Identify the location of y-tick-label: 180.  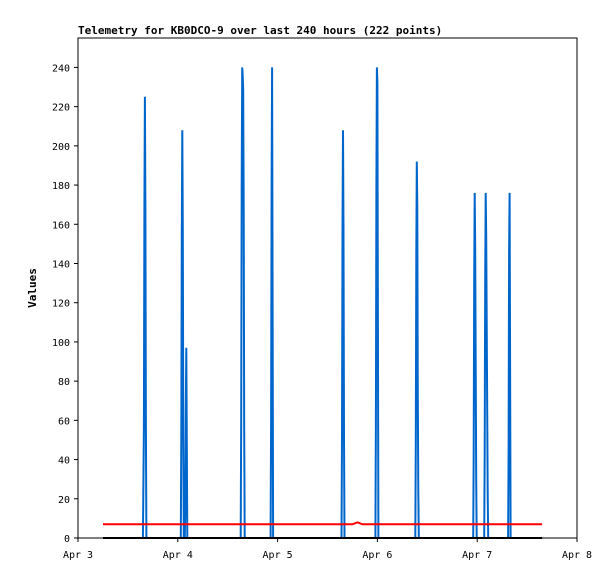
(61, 186).